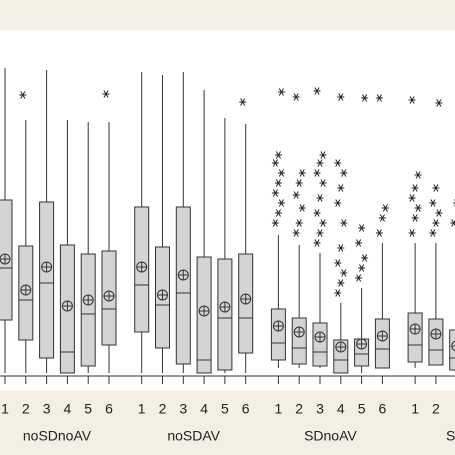 This screenshot has width=455, height=455. What do you see at coordinates (450, 436) in the screenshot?
I see `group-label: S` at bounding box center [450, 436].